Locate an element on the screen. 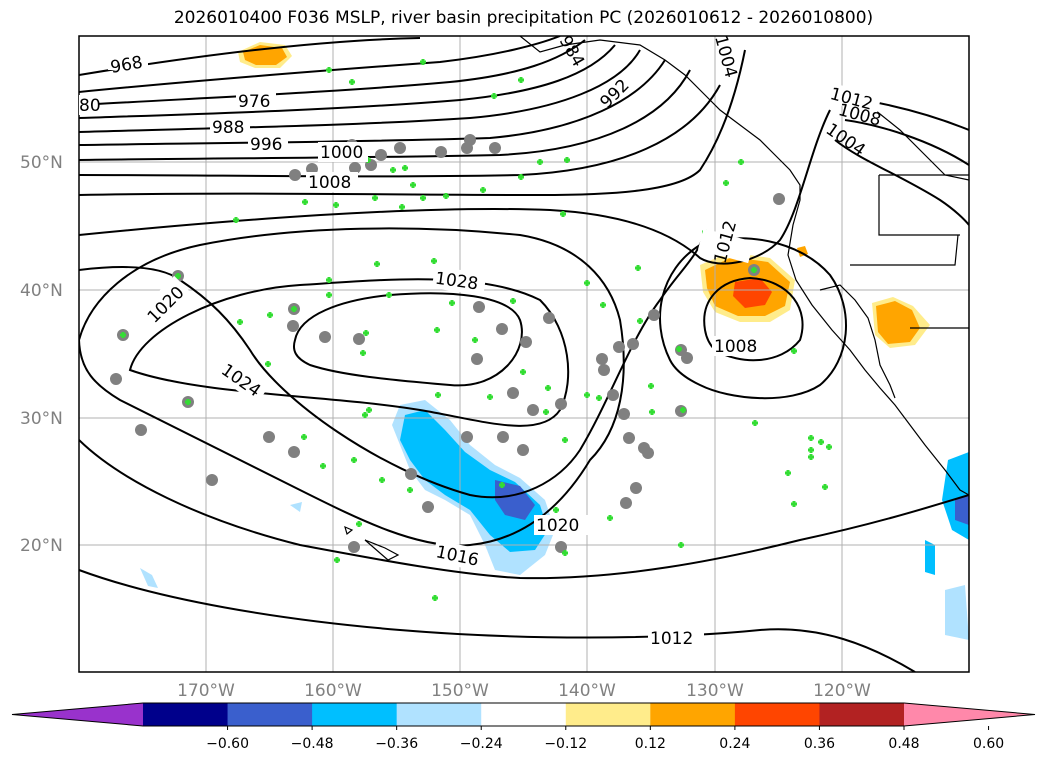 The width and height of the screenshot is (1047, 765). isobar-label: 80 is located at coordinates (90, 106).